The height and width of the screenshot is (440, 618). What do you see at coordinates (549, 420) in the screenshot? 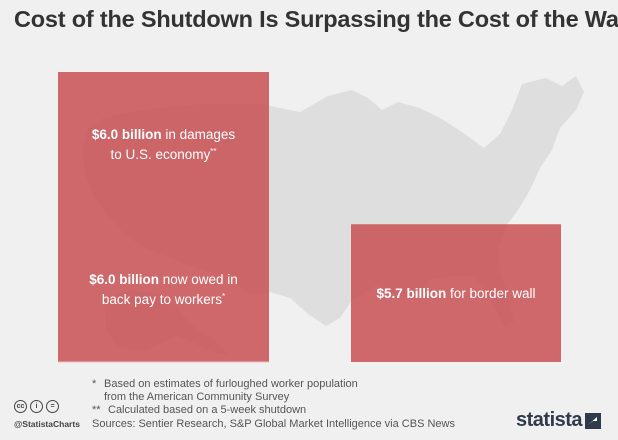
I see `statista-wordmark: statista` at bounding box center [549, 420].